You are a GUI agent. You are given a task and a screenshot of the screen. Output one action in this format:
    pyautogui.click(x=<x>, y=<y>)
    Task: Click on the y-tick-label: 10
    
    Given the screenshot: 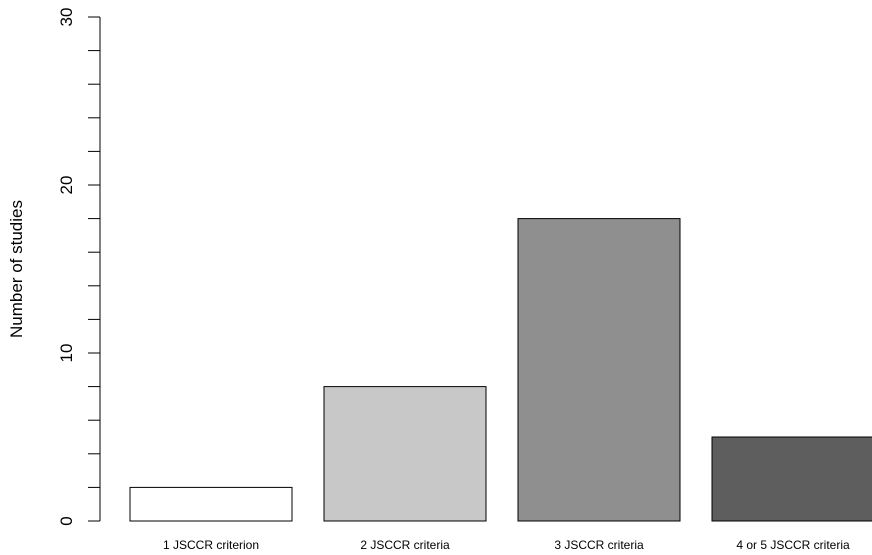 What is the action you would take?
    pyautogui.click(x=66, y=353)
    